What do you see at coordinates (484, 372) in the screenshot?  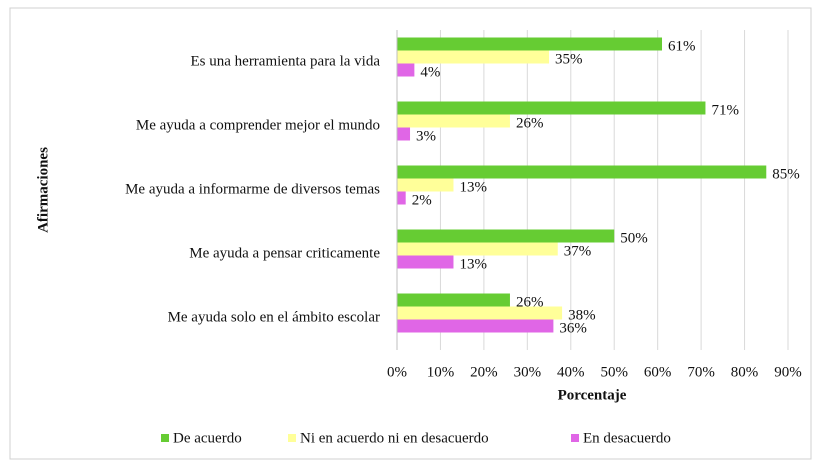 I see `x-tick-label: 20%` at bounding box center [484, 372].